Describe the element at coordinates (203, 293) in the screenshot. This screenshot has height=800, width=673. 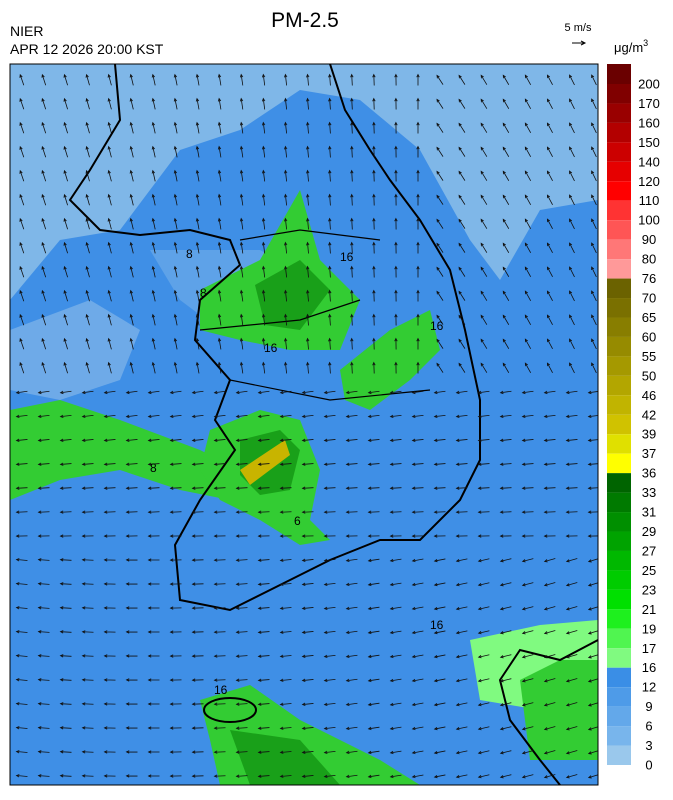
I see `contour-label: 8` at that location.